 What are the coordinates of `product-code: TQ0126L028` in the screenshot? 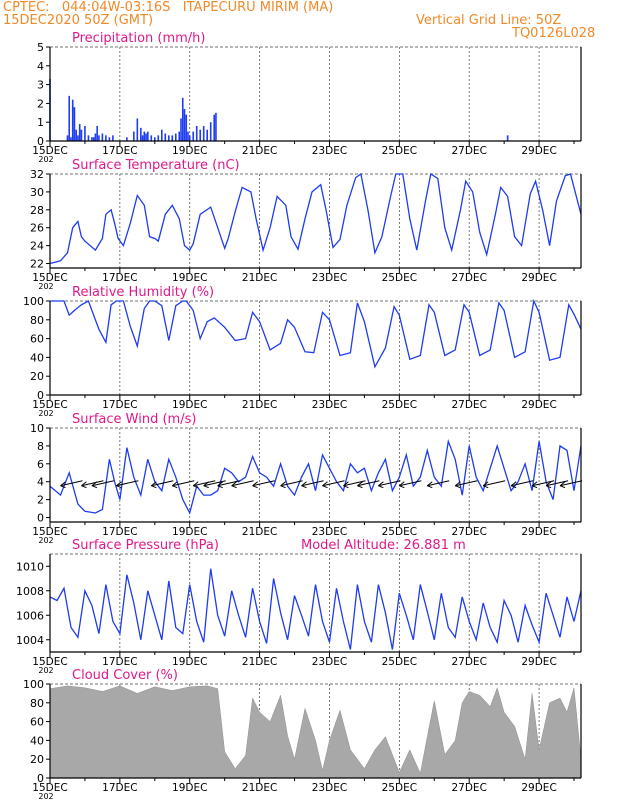 It's located at (554, 33).